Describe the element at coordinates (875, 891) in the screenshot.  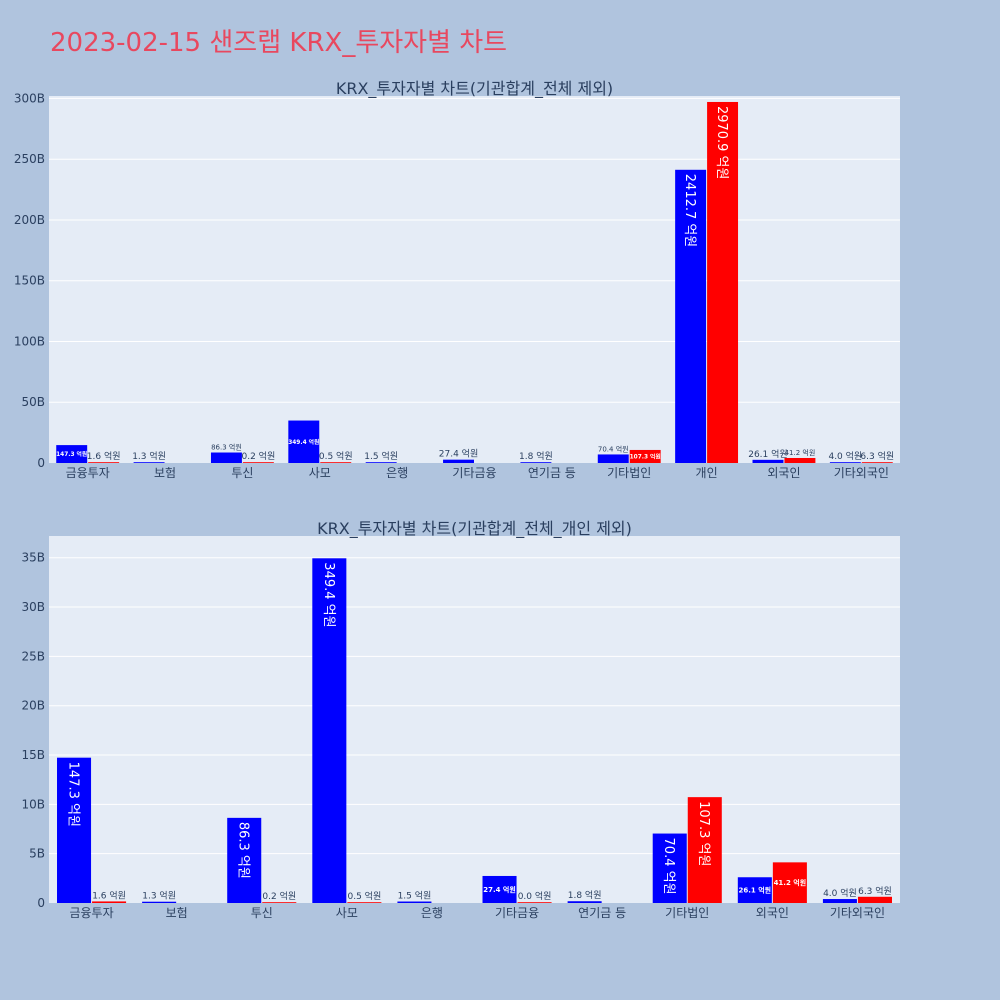
I see `data-label: 6.3 억원` at that location.